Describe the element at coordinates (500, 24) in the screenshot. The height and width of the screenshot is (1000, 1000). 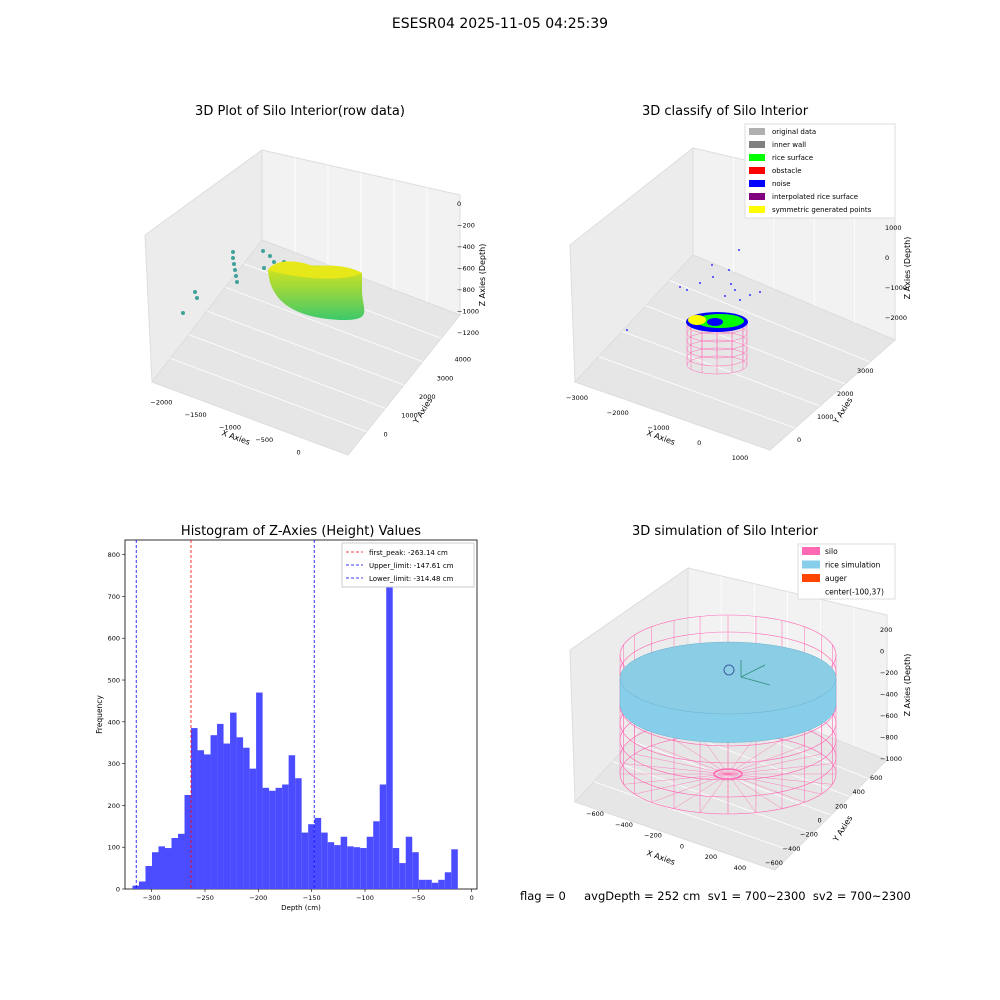
I see `figure-suptitle: ESESR04 2025-11-05 04:25:39` at that location.